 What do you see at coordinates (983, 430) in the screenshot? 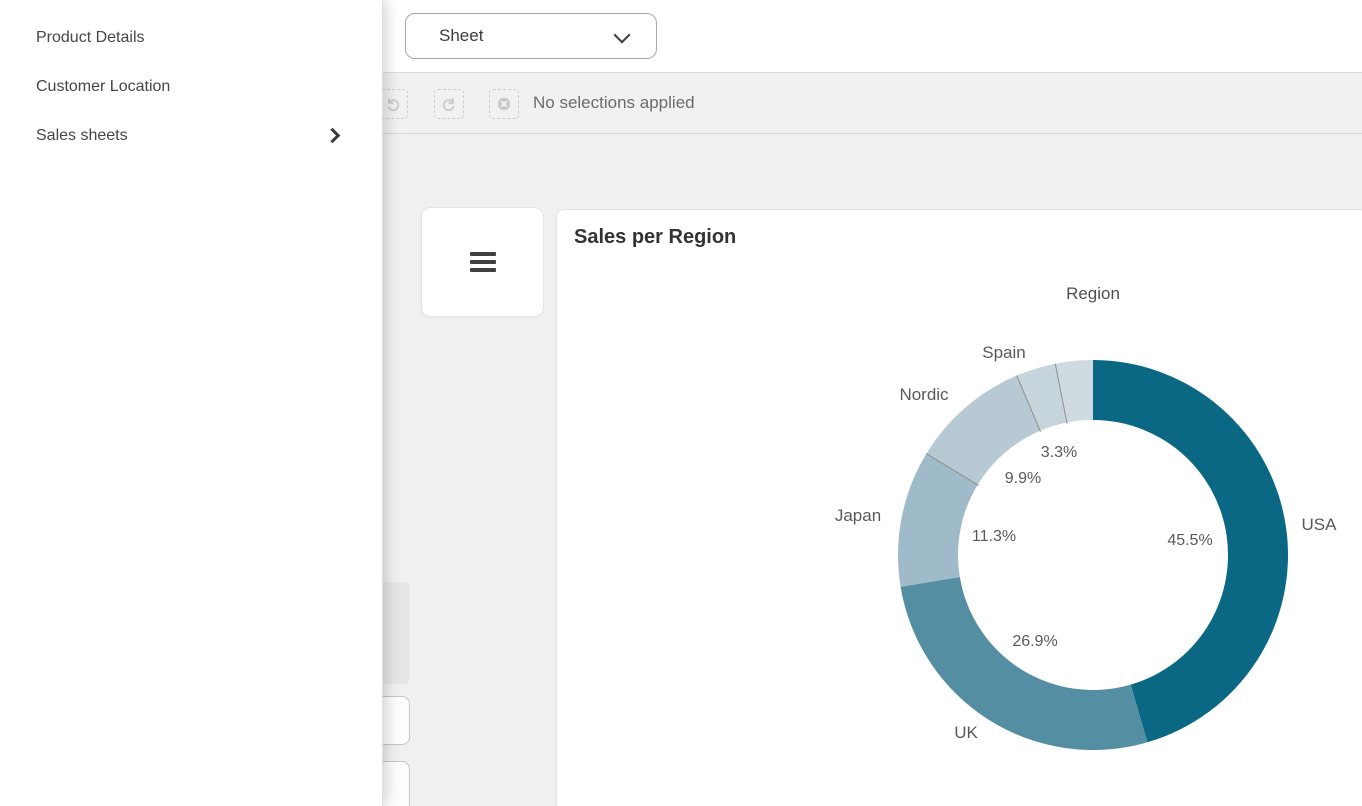
I see `pie-slice-nordic` at bounding box center [983, 430].